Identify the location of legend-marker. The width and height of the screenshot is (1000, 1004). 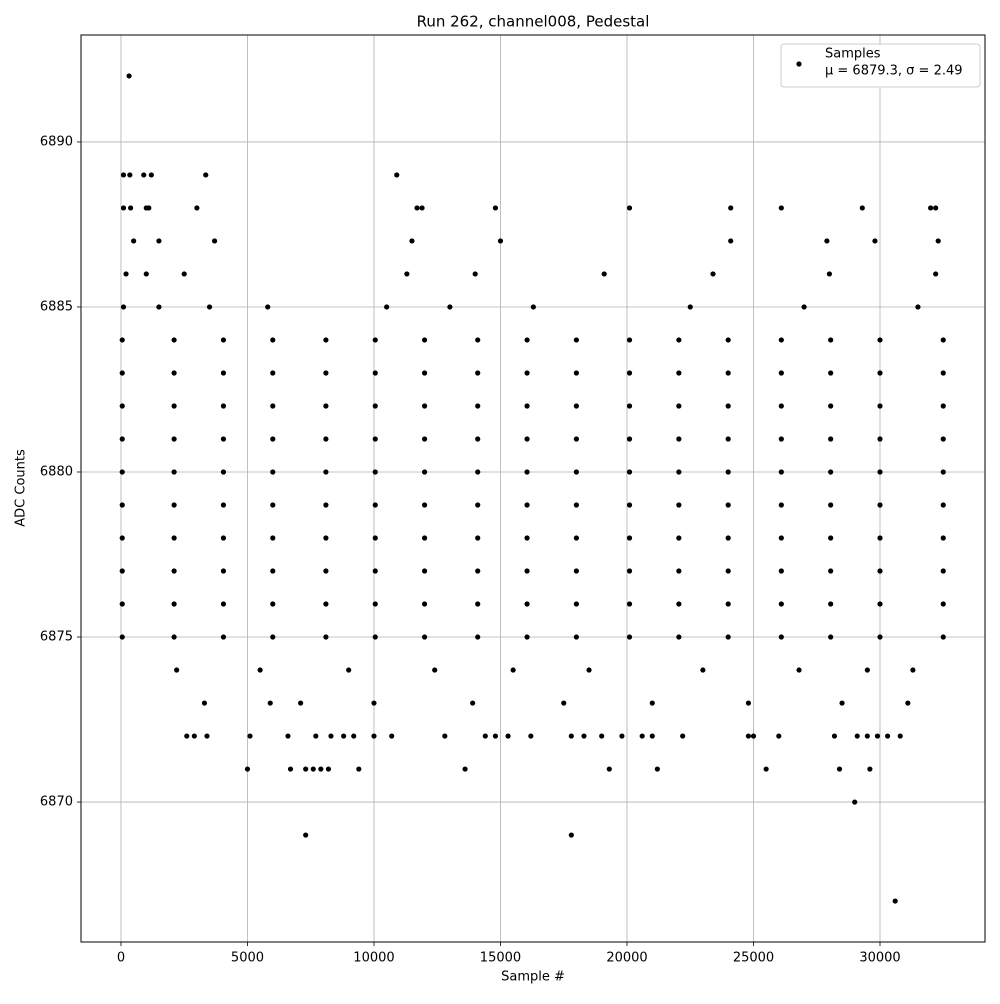
(799, 64).